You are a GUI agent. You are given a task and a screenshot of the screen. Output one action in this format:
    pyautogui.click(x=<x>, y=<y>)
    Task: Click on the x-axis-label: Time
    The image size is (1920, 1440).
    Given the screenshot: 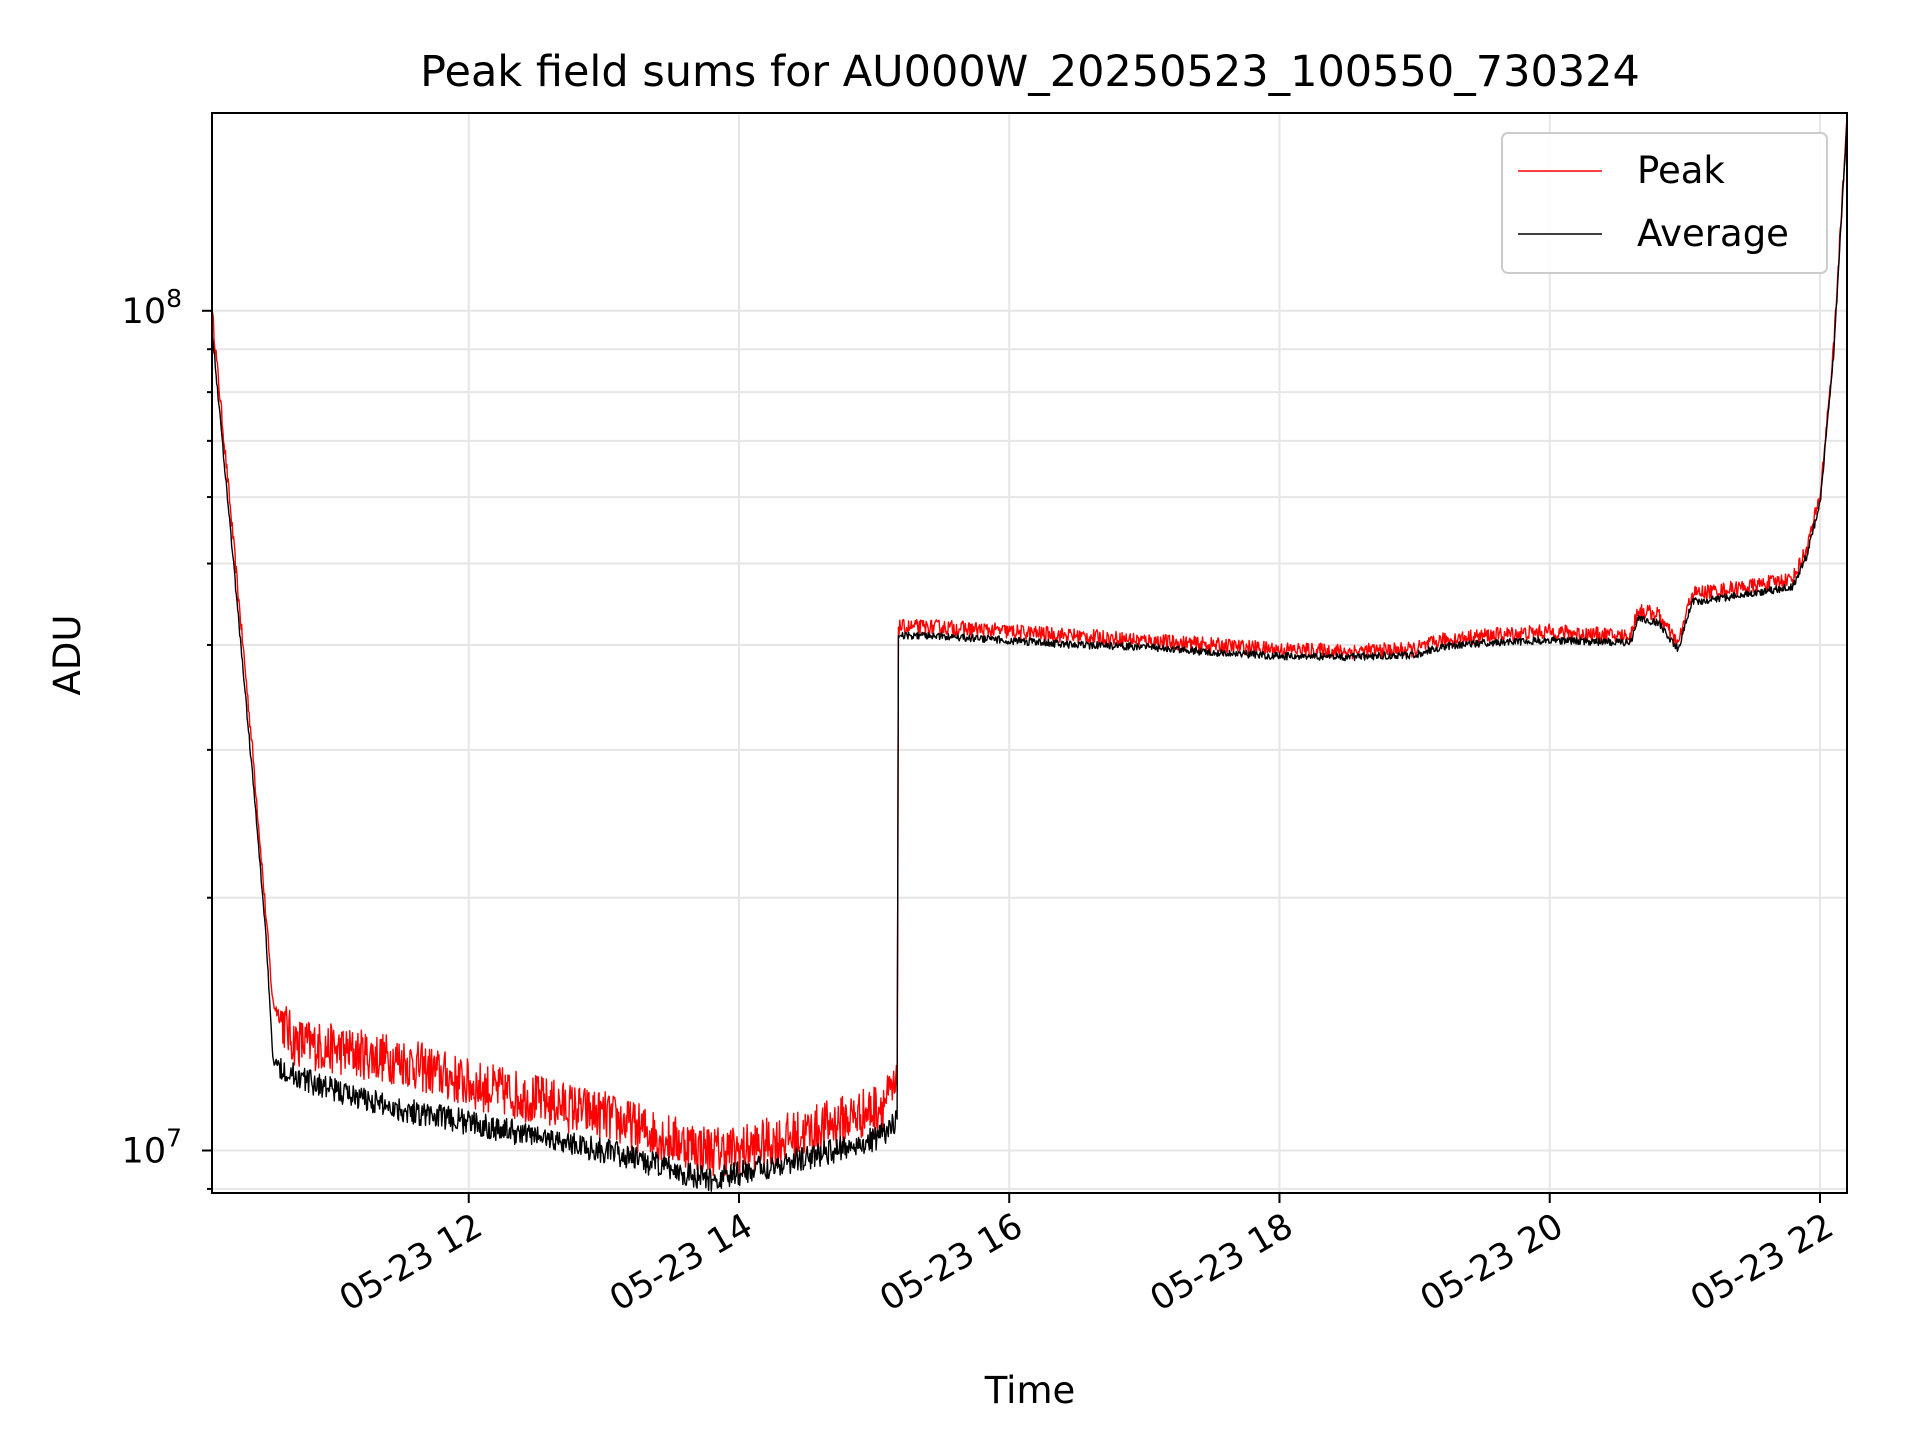 What is the action you would take?
    pyautogui.click(x=1030, y=1390)
    